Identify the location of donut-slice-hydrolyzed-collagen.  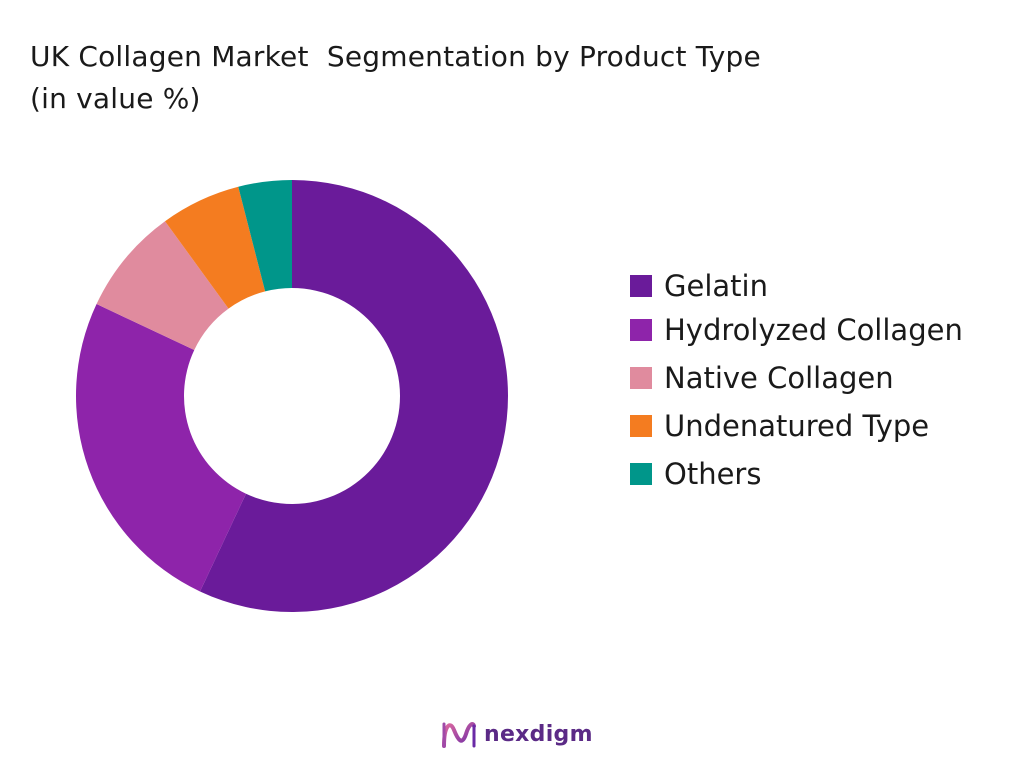
(161, 448).